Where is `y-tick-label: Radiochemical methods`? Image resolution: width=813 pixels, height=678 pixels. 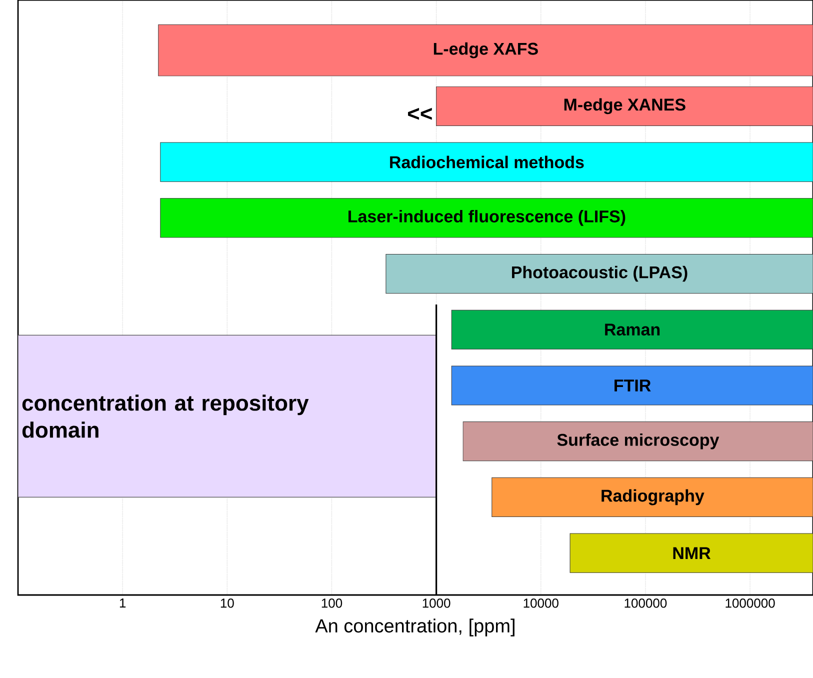 y-tick-label: Radiochemical methods is located at coordinates (487, 162).